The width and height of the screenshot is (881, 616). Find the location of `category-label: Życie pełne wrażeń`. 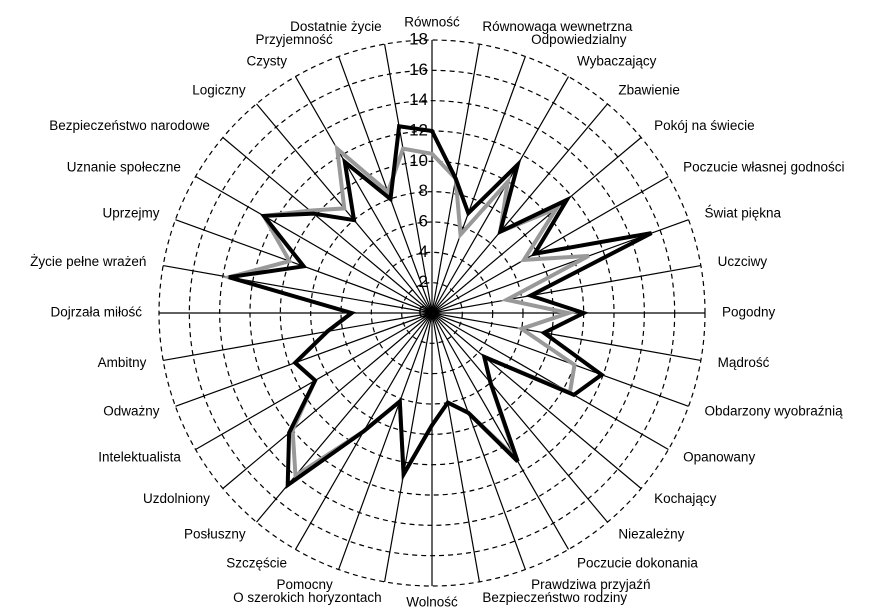

category-label: Życie pełne wrażeń is located at coordinates (88, 261).